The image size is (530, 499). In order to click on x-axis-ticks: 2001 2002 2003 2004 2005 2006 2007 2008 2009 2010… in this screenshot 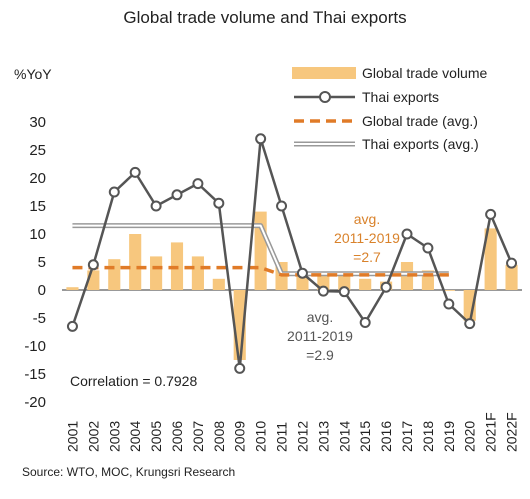, I will do `click(291, 432)`.